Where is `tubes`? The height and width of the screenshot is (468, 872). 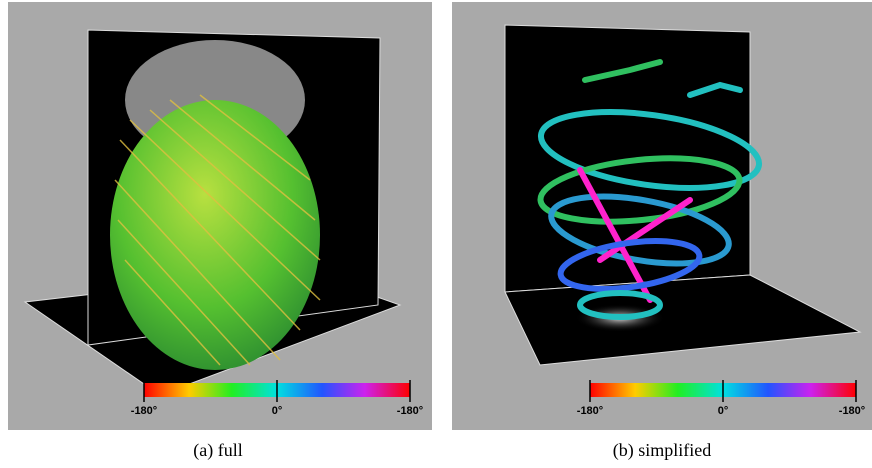 tubes is located at coordinates (650, 189).